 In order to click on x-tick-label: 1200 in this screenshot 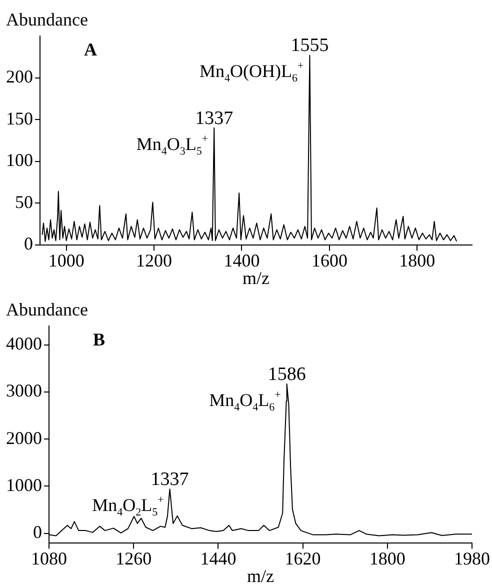, I will do `click(154, 260)`.